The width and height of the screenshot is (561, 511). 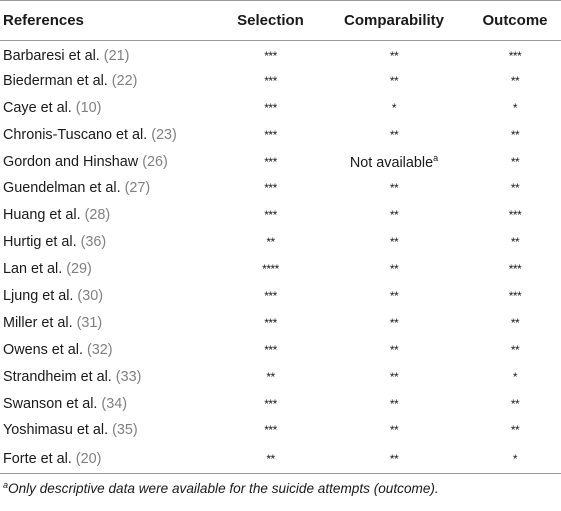 I want to click on selection-score: ****, so click(x=270, y=269).